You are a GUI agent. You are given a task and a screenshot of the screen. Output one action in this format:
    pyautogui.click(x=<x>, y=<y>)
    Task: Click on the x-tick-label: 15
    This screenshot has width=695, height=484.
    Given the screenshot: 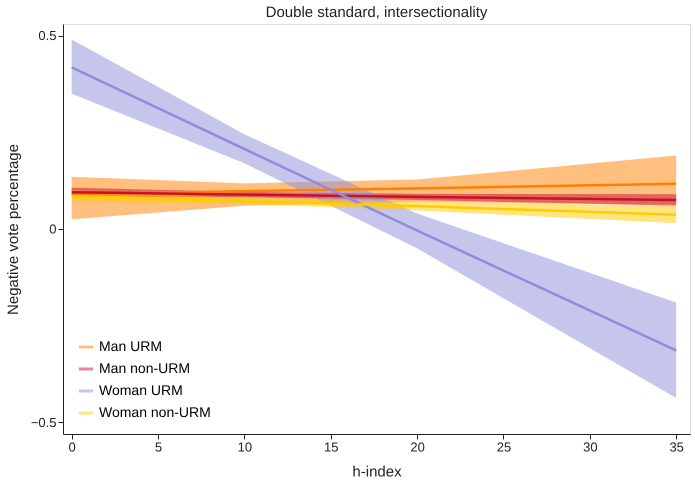 What is the action you would take?
    pyautogui.click(x=331, y=447)
    